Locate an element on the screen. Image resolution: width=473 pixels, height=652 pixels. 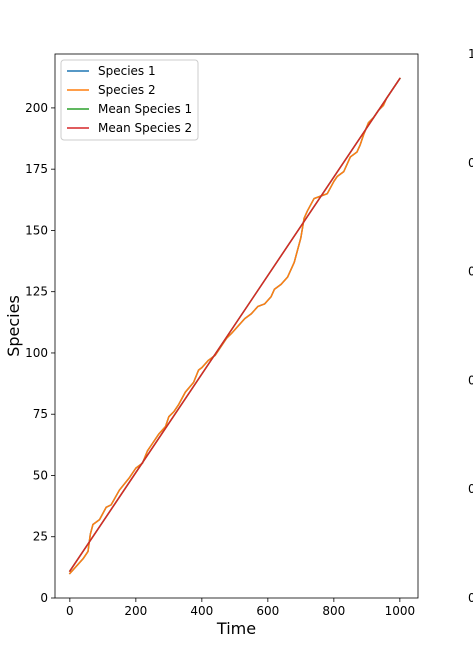
y-tick-label: 50 is located at coordinates (40, 475).